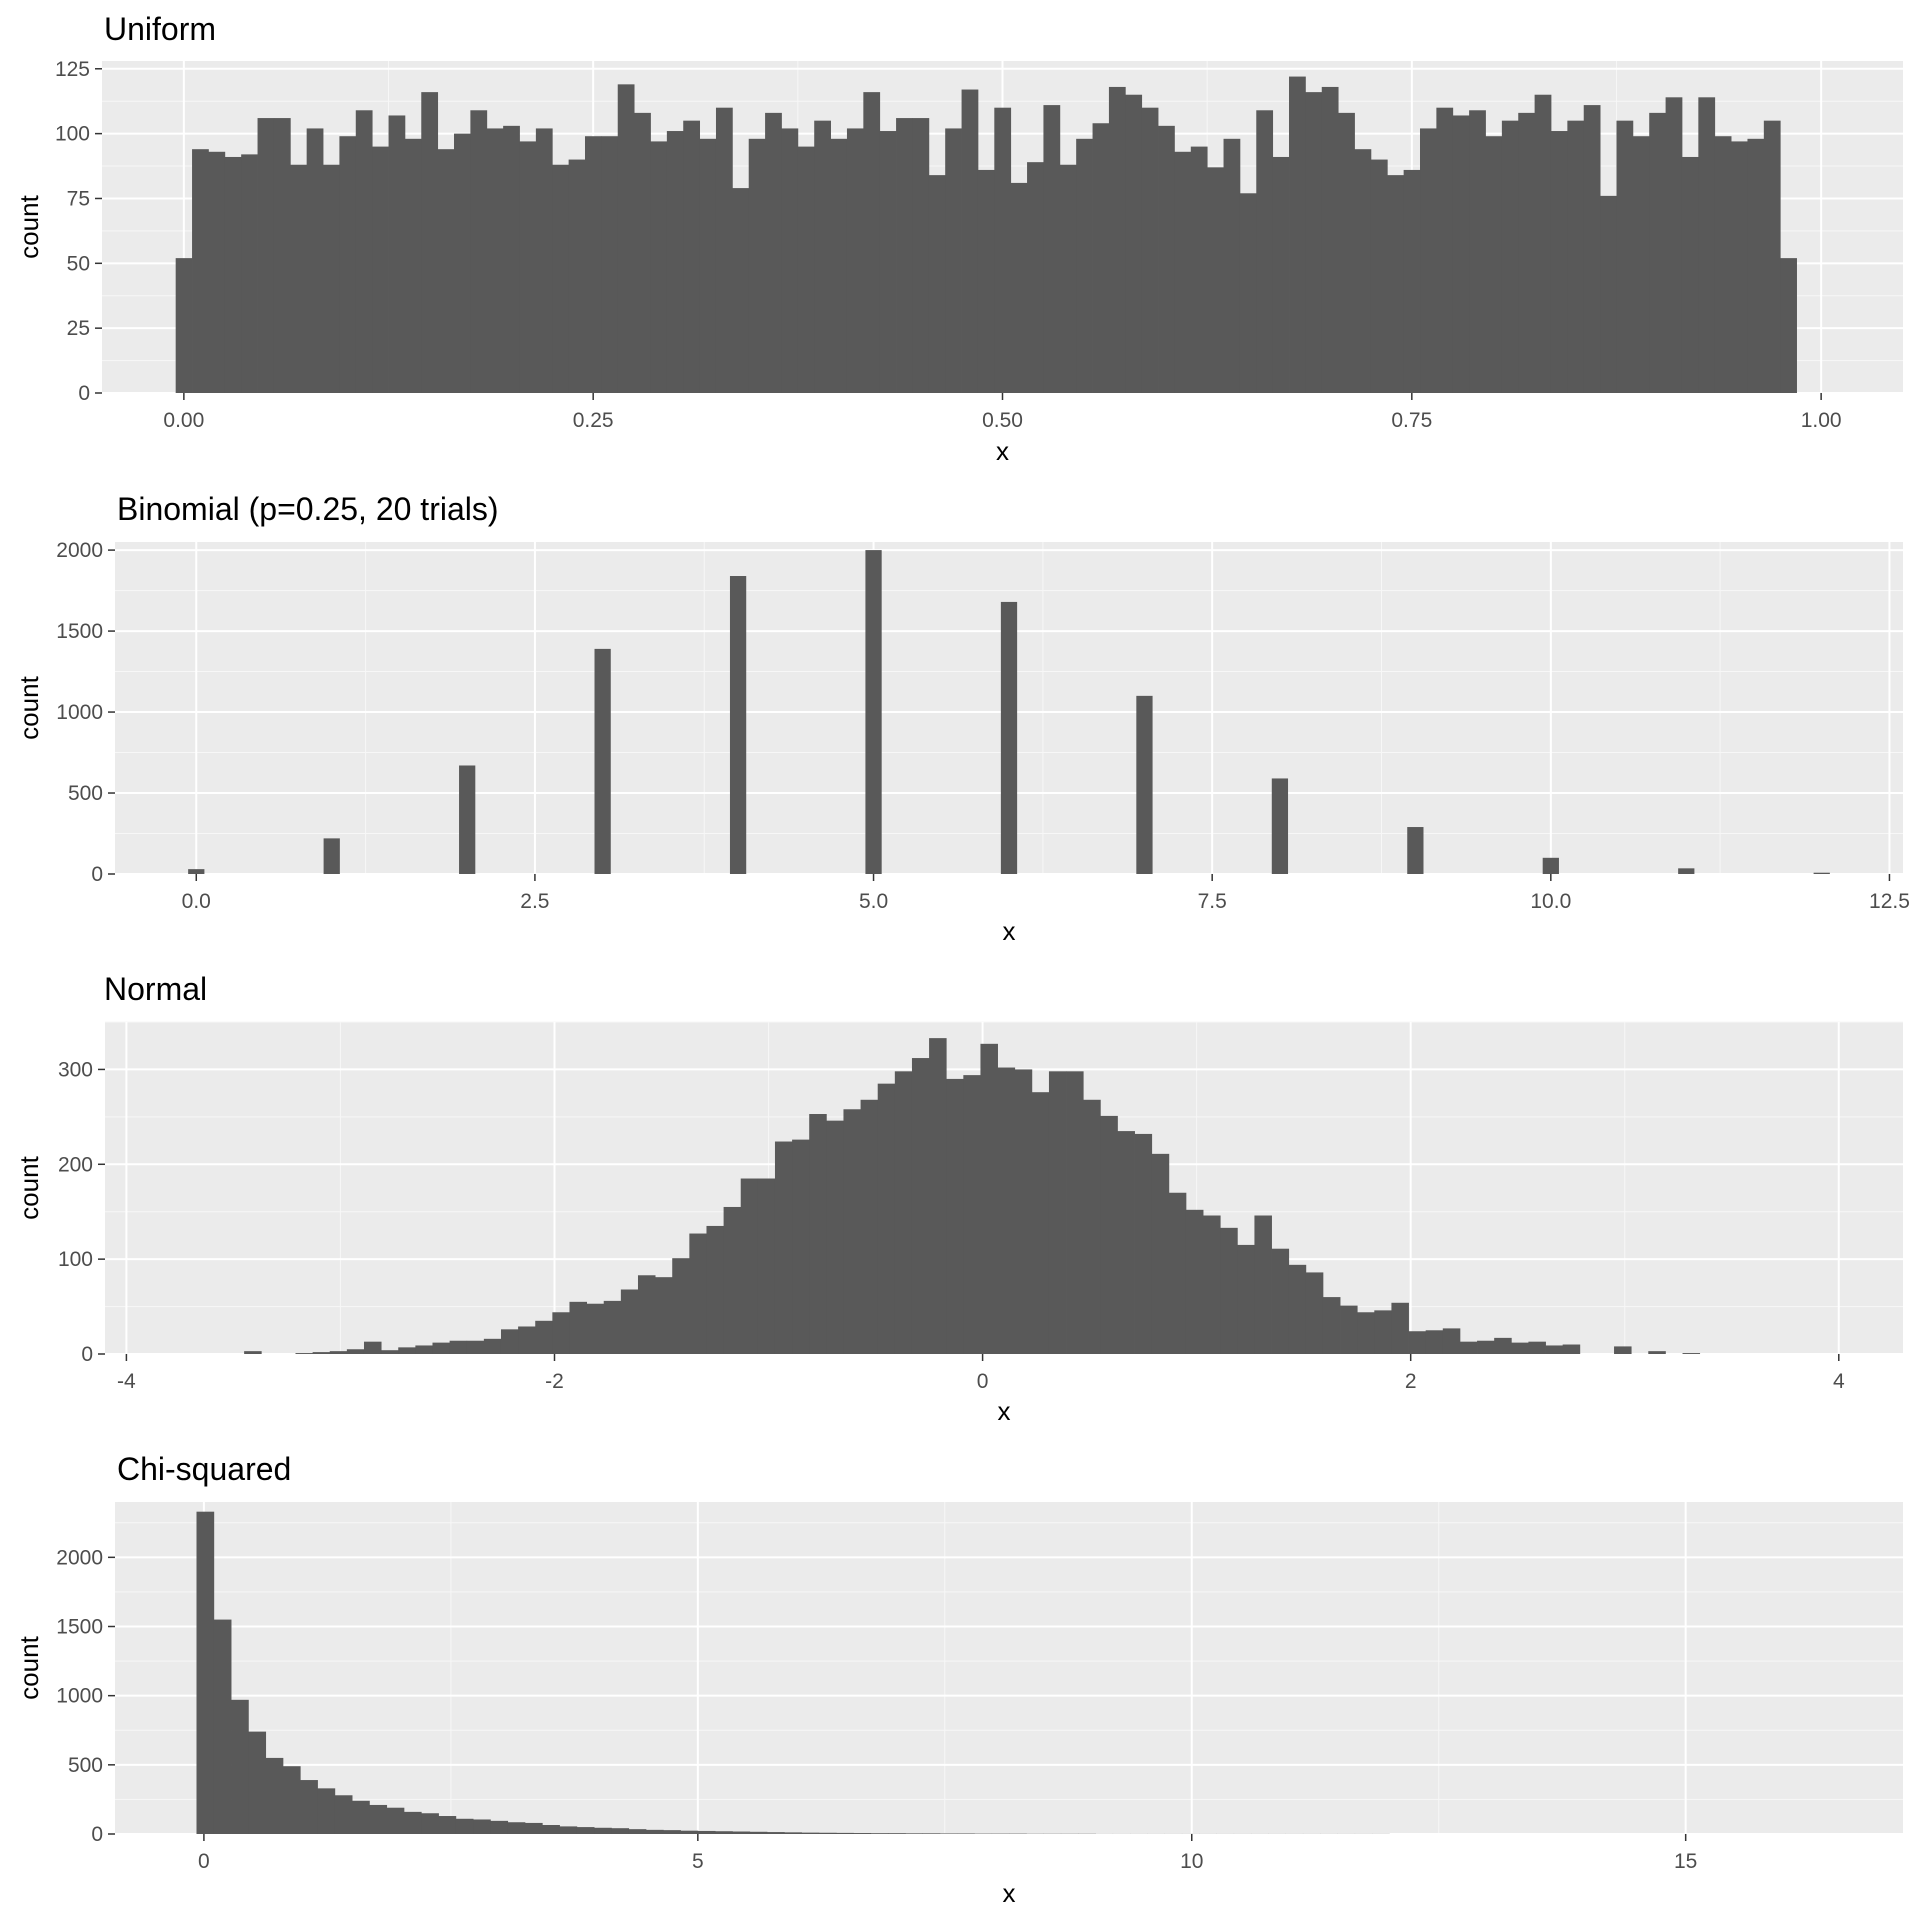 This screenshot has width=1920, height=1920. What do you see at coordinates (160, 29) in the screenshot?
I see `chart-title: Uniform` at bounding box center [160, 29].